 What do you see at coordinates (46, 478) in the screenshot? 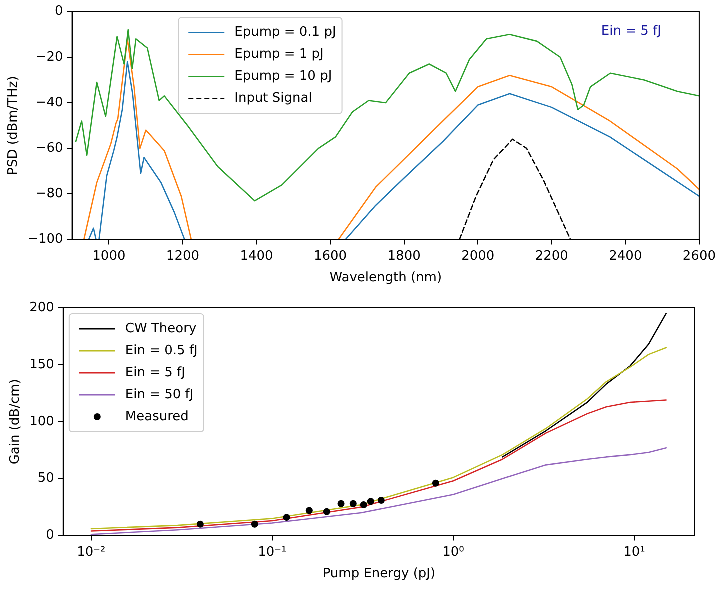
I see `y-tick-label: 50` at bounding box center [46, 478].